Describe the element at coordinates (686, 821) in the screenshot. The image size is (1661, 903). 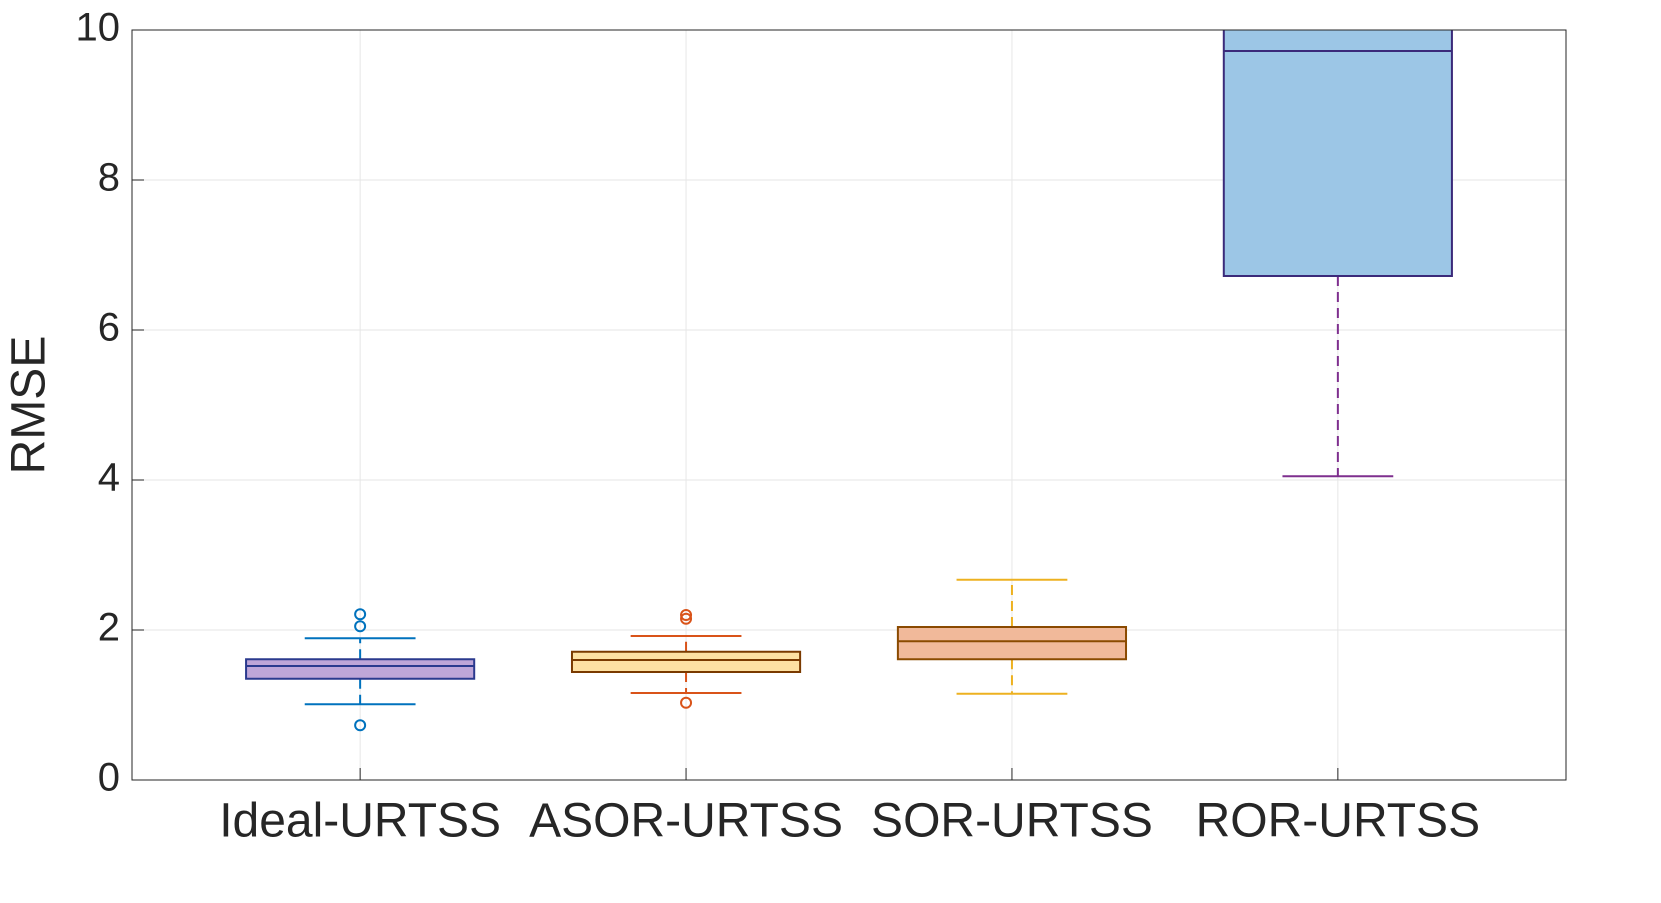
I see `x-tick-label: ASOR-URTSS` at that location.